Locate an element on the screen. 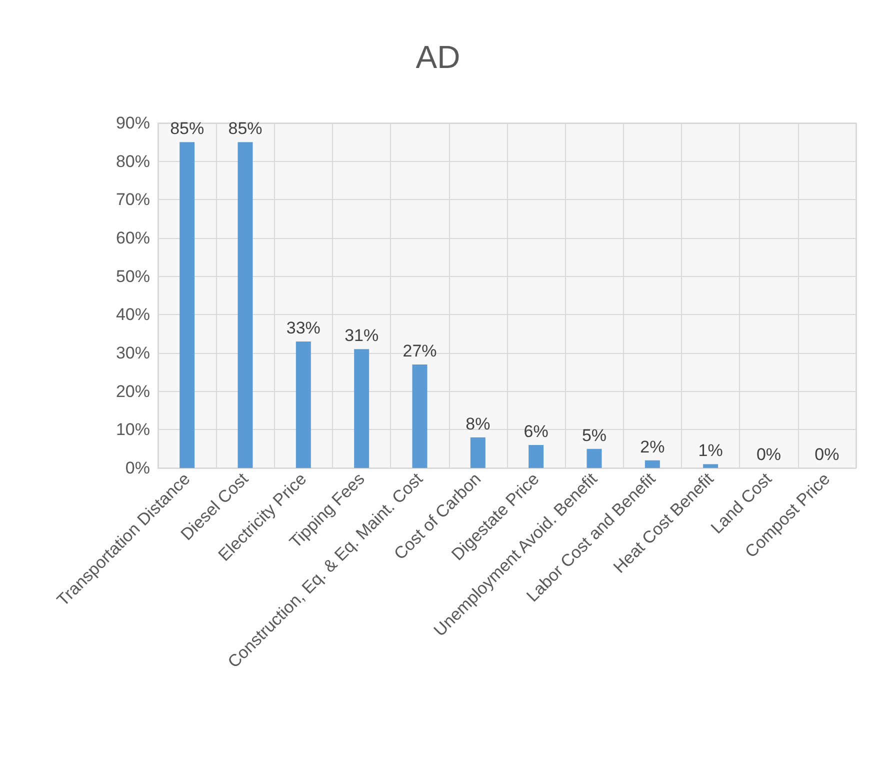 This screenshot has width=876, height=776. y-tick-label: 80% is located at coordinates (133, 161).